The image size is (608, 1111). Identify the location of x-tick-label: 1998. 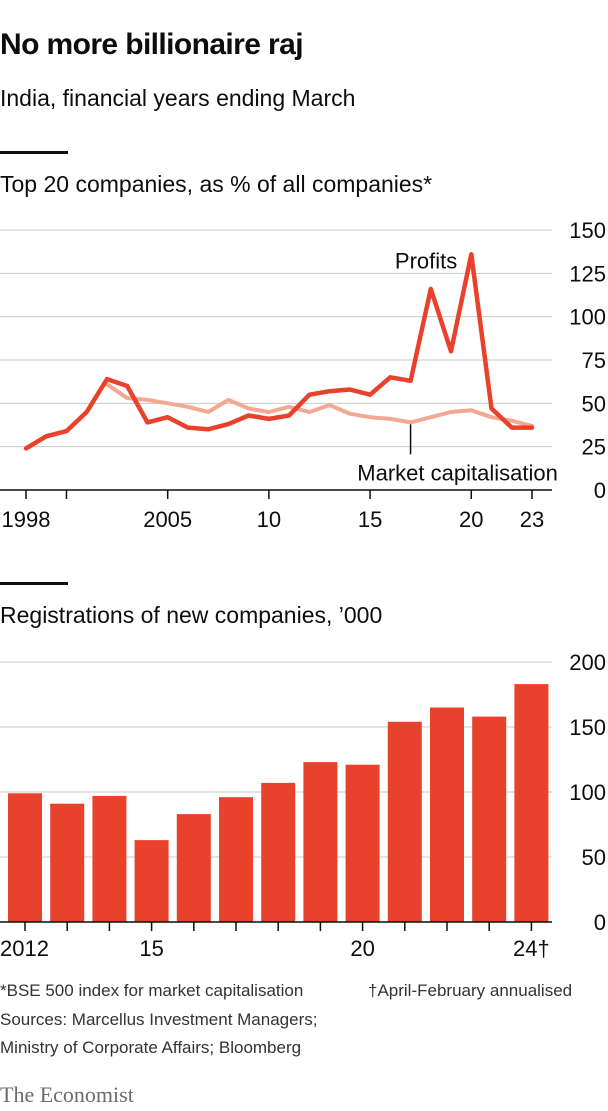
(26, 519).